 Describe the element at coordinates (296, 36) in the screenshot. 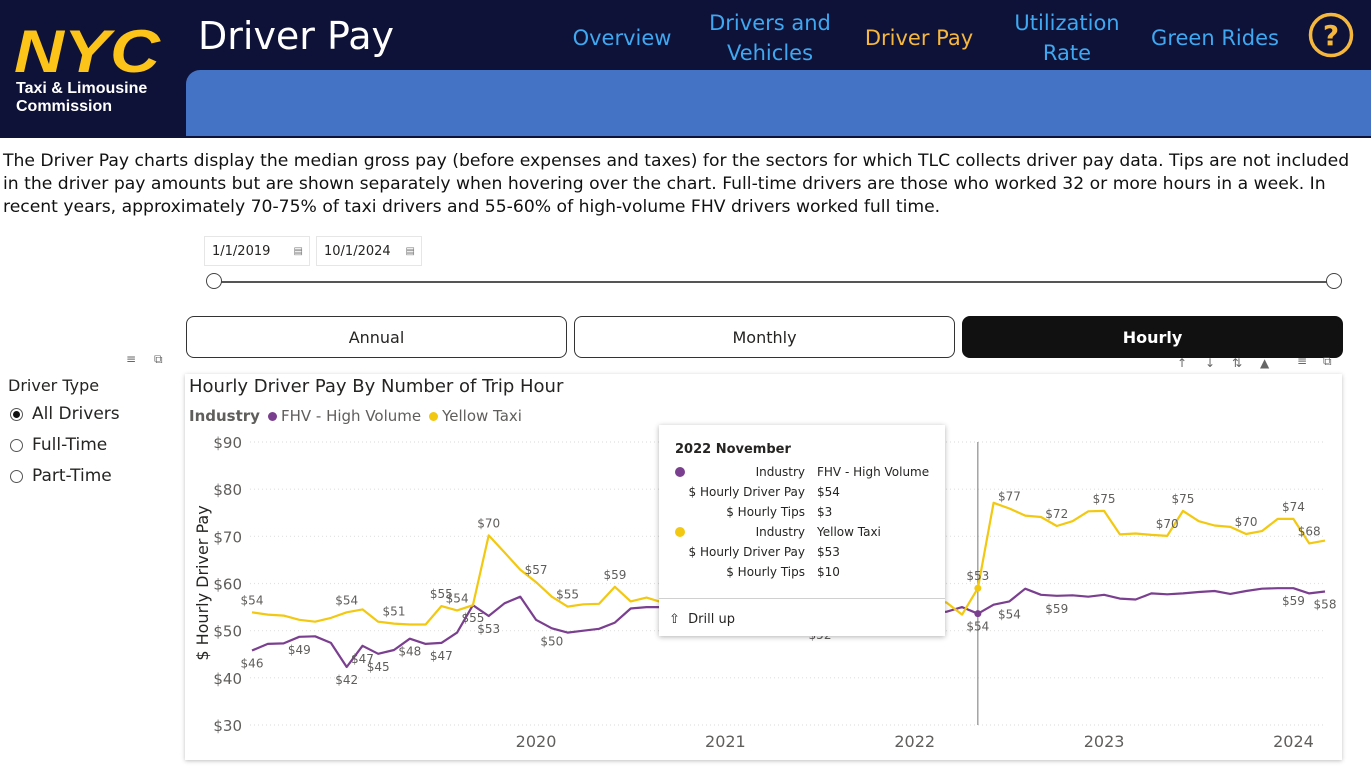

I see `page-title: Driver Pay` at that location.